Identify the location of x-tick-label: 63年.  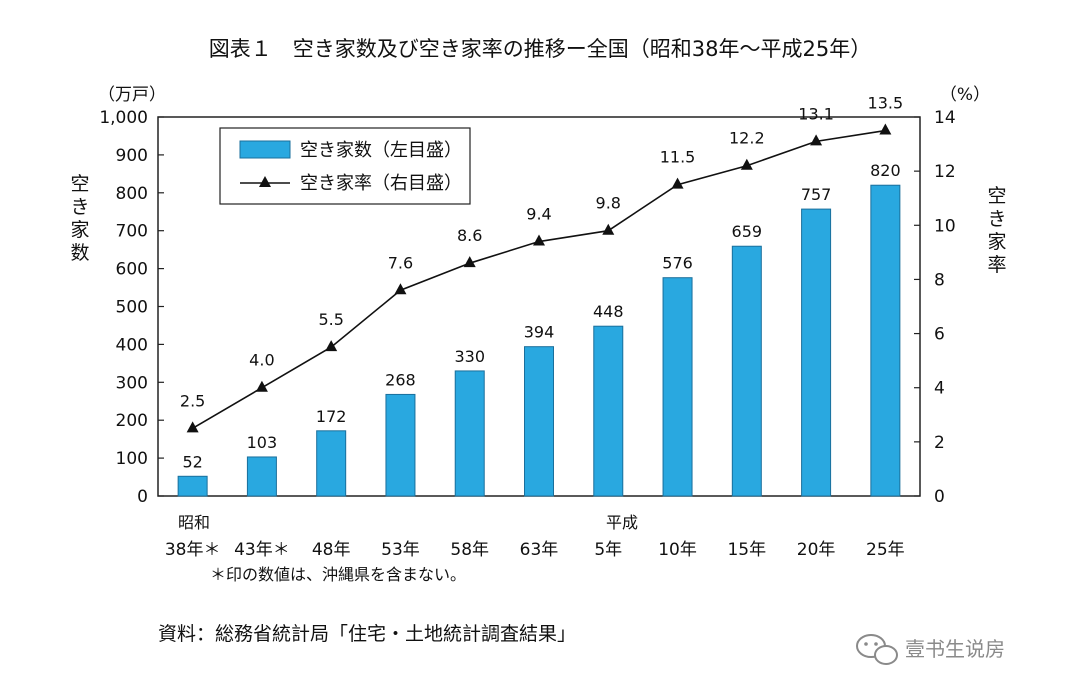
(539, 550).